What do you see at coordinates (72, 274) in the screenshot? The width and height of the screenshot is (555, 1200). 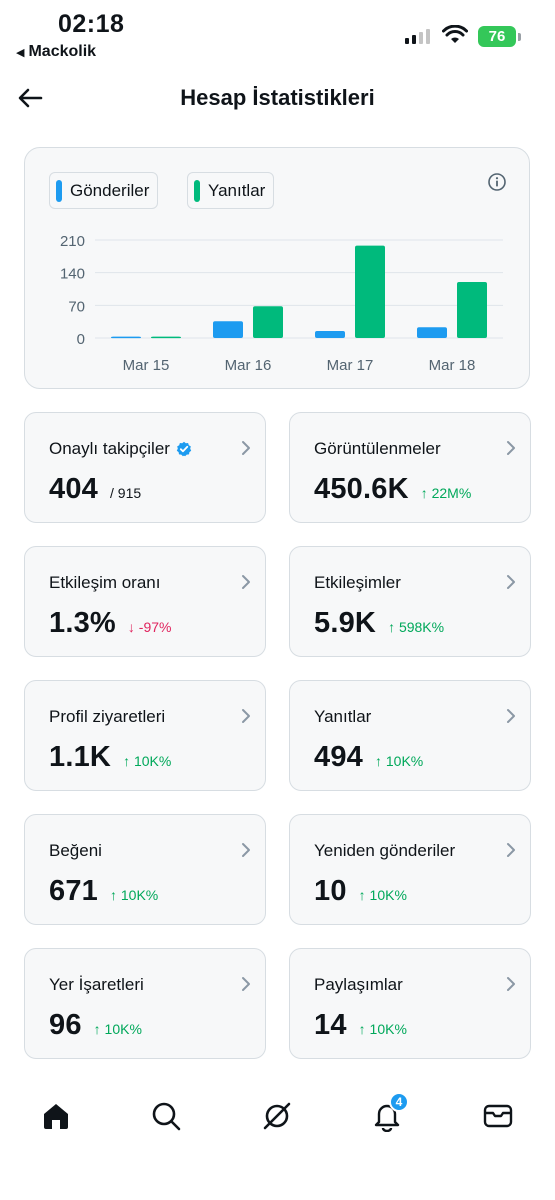 I see `y-tick-label: 140` at bounding box center [72, 274].